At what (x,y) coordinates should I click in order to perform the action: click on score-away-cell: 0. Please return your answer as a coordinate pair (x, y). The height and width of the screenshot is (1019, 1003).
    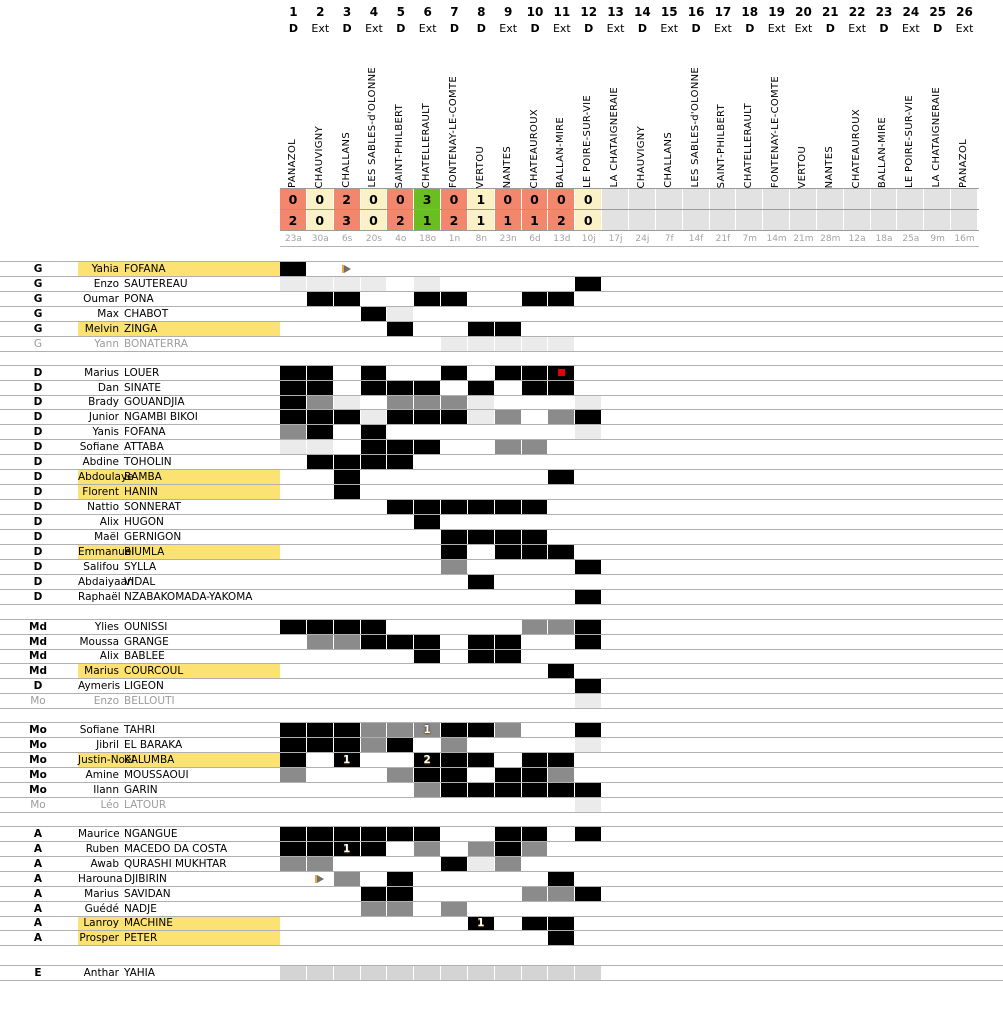
    Looking at the image, I should click on (374, 220).